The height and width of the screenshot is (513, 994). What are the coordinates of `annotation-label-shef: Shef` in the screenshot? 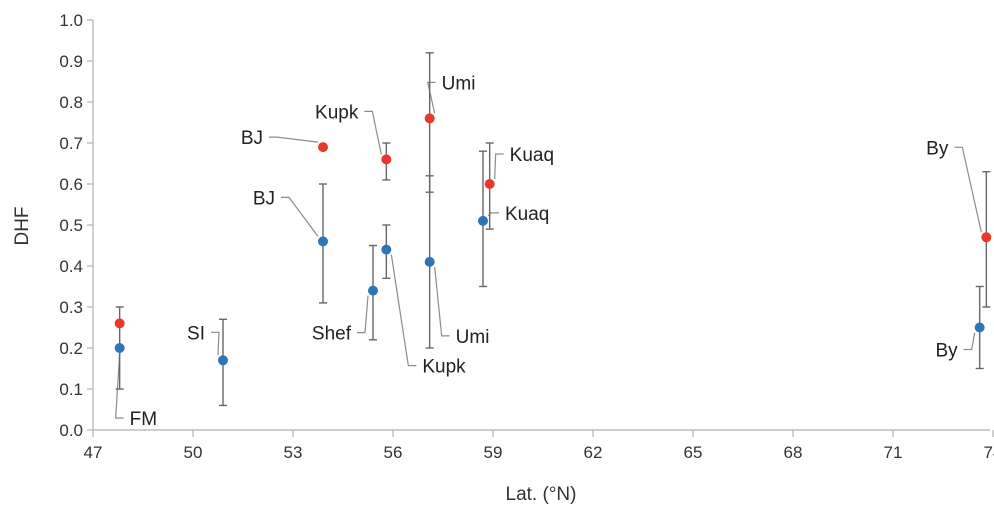 It's located at (332, 334).